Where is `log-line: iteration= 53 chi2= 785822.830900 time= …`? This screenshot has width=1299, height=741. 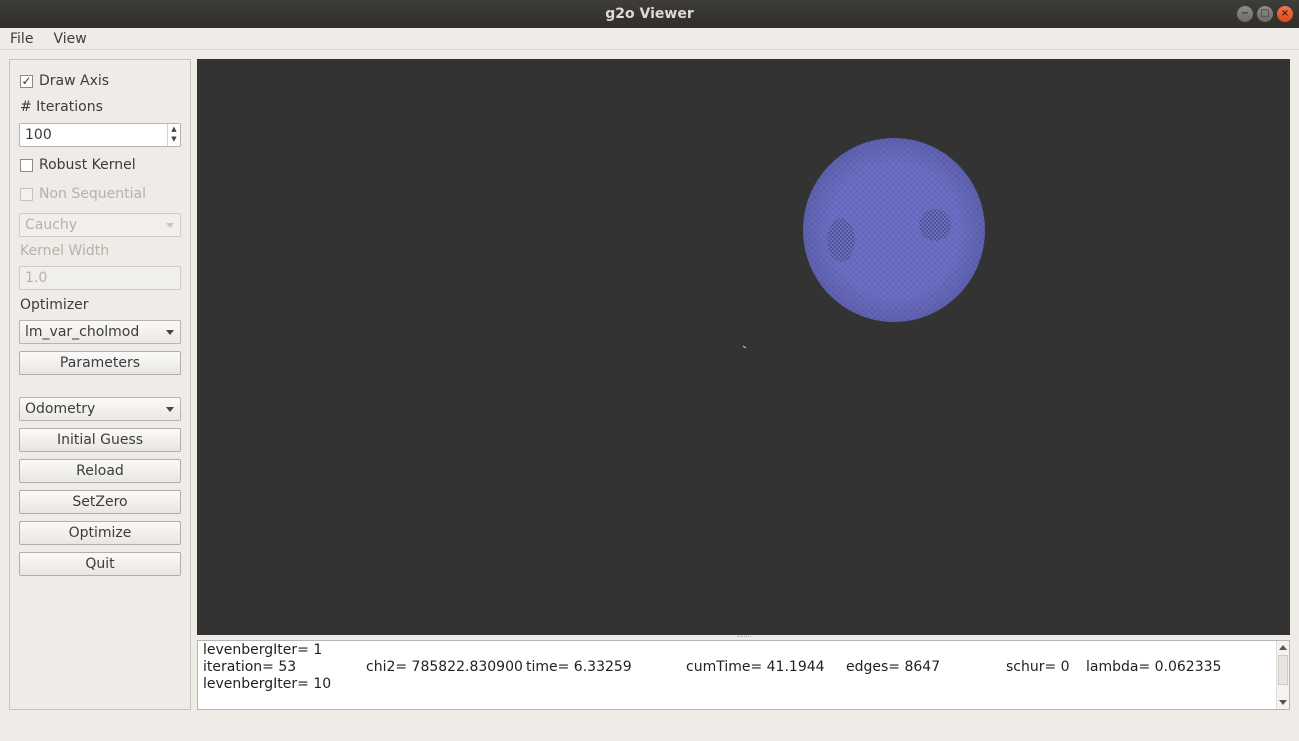
log-line: iteration= 53 chi2= 785822.830900 time= … is located at coordinates (738, 667).